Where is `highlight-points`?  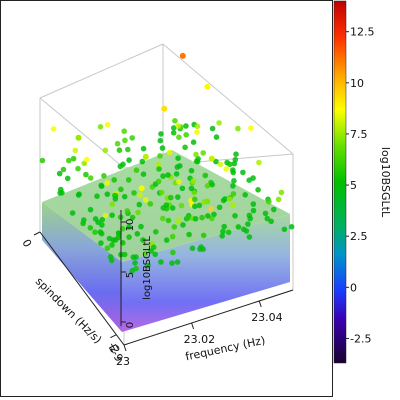 highlight-points is located at coordinates (145, 132).